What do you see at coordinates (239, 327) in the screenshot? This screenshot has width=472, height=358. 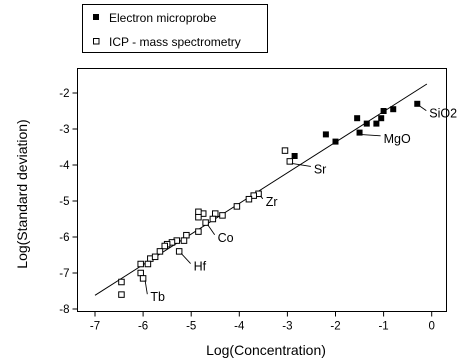 I see `x-tick-label: -4` at bounding box center [239, 327].